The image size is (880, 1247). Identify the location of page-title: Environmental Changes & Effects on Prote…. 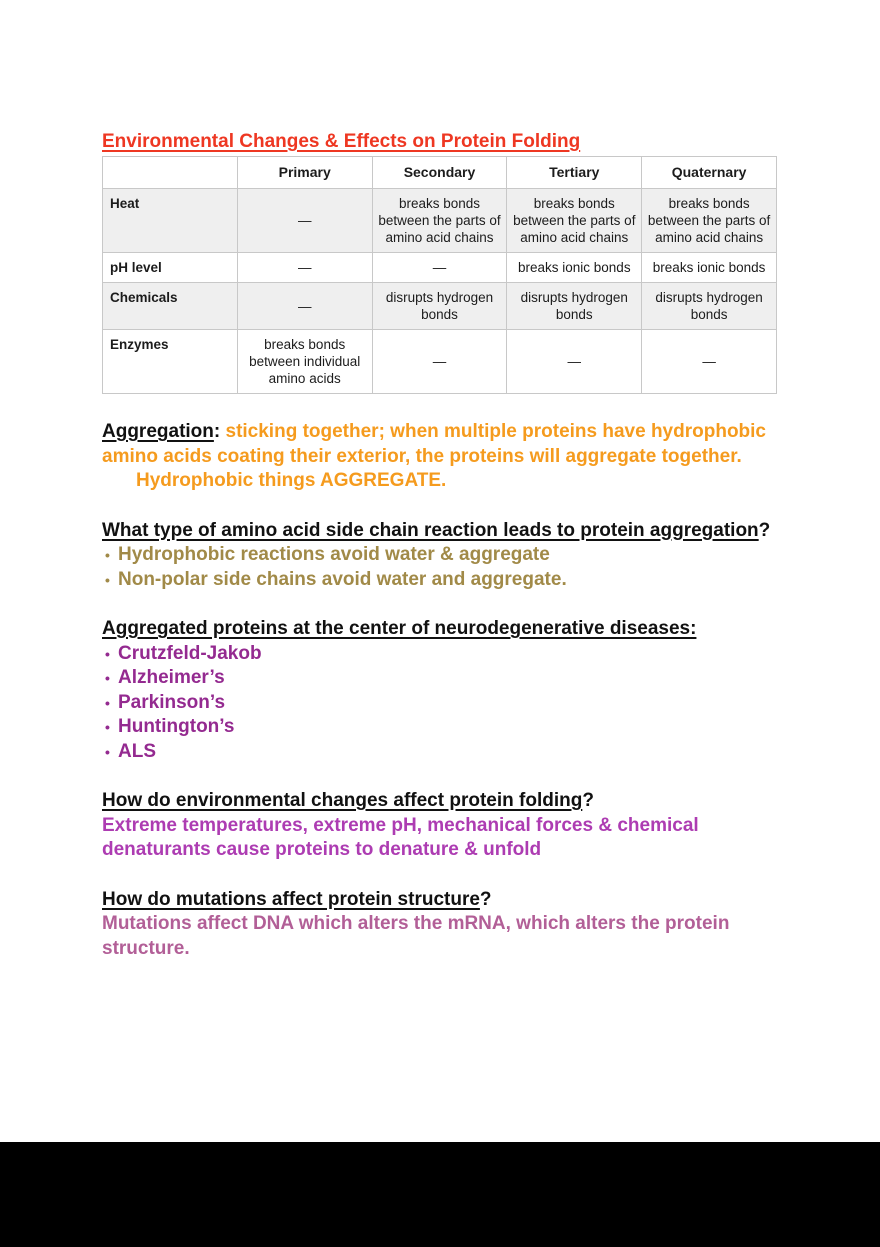
(341, 141).